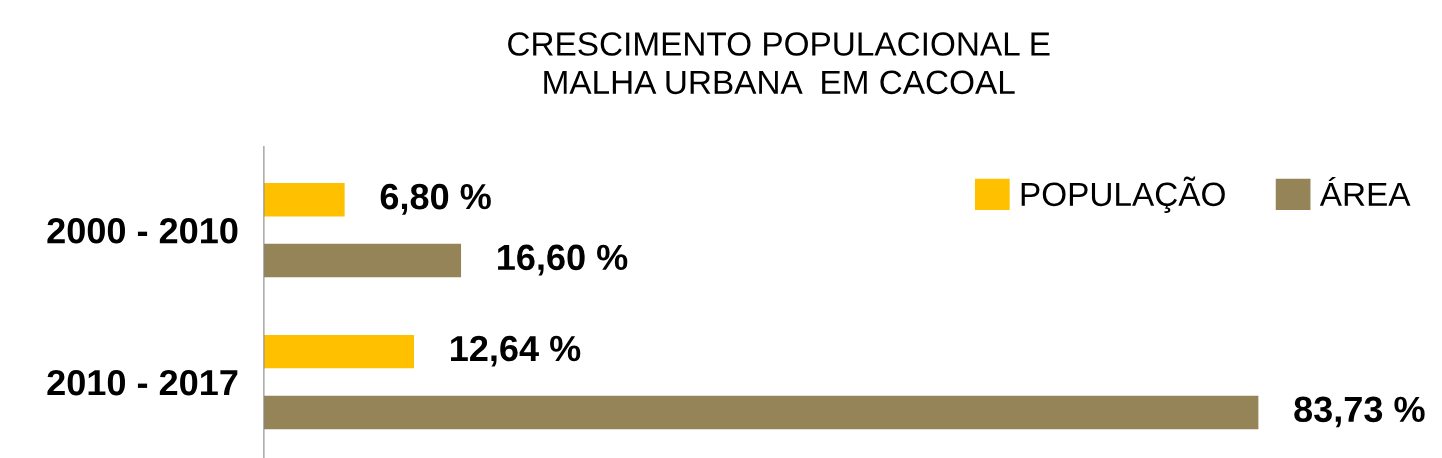  Describe the element at coordinates (779, 63) in the screenshot. I see `chart-title: CRESCIMENTO POPULACIONAL E MALHA URBANA EM CACOAL` at that location.